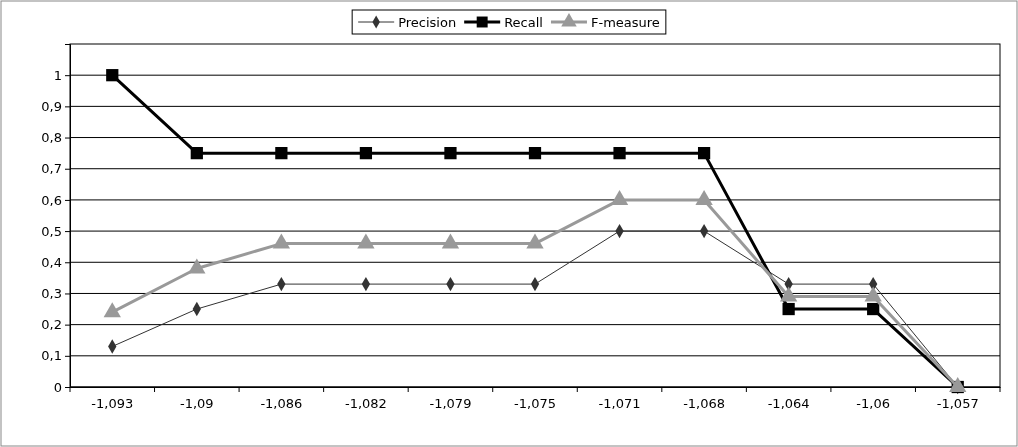 Image resolution: width=1018 pixels, height=447 pixels. What do you see at coordinates (535, 404) in the screenshot?
I see `x-tick-label: -1,075` at bounding box center [535, 404].